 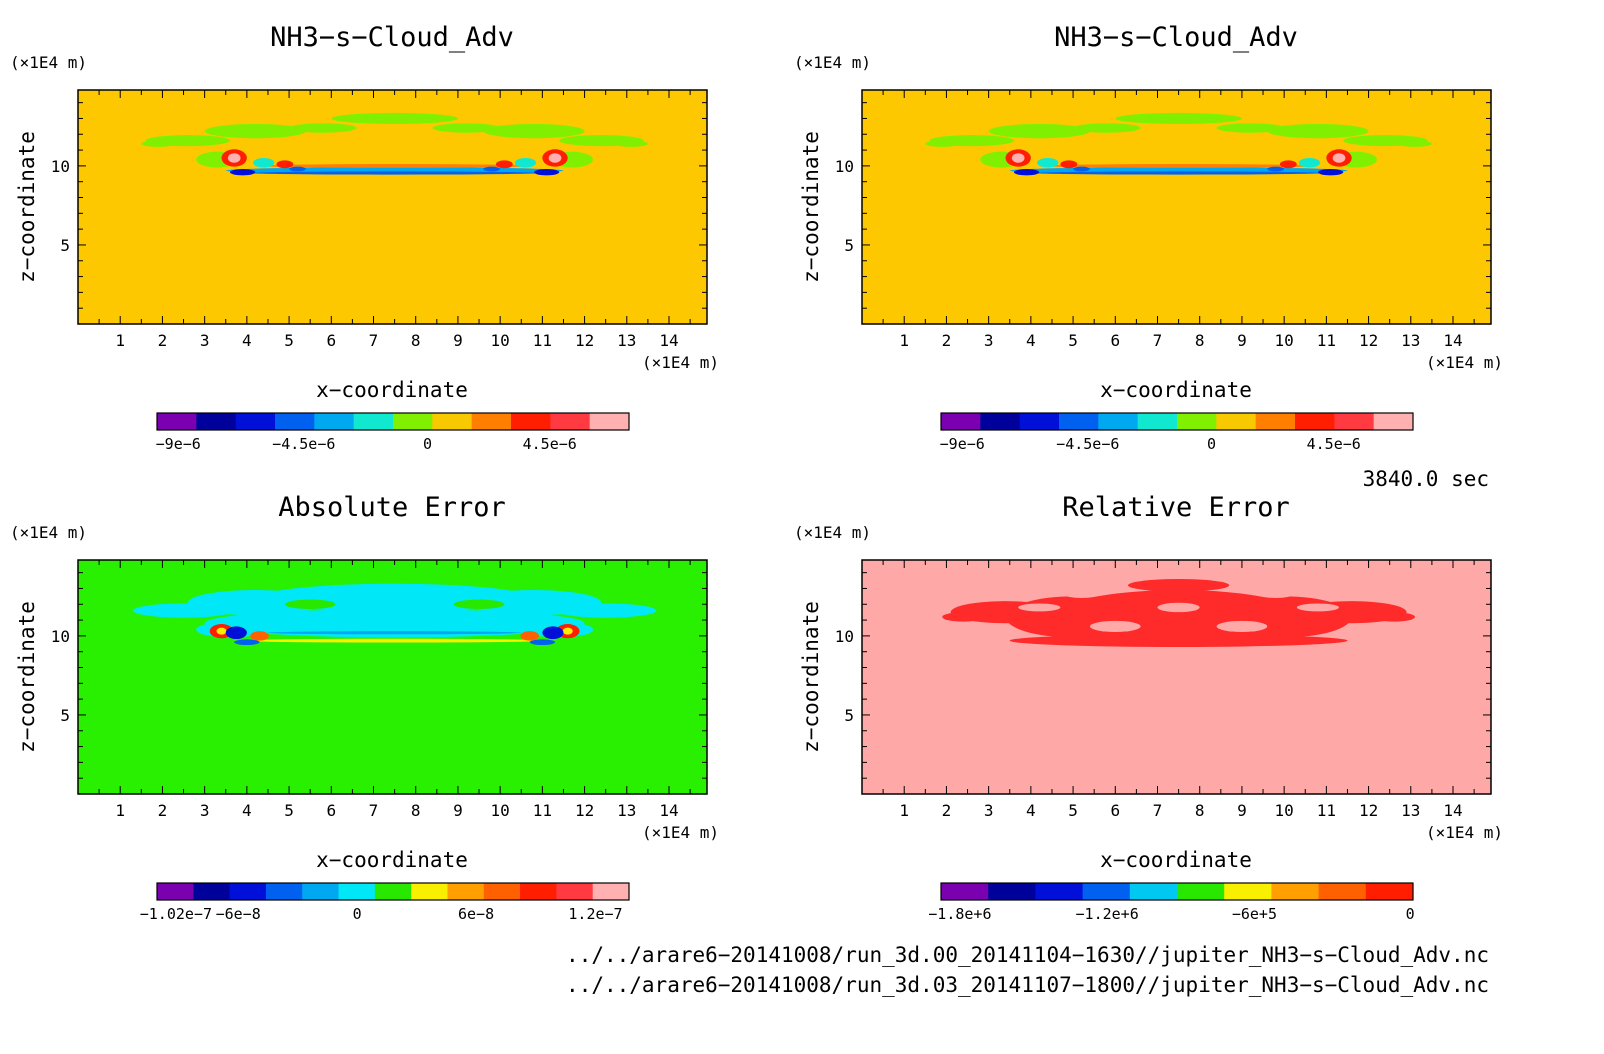 What do you see at coordinates (1115, 340) in the screenshot?
I see `x-tick-label: 6` at bounding box center [1115, 340].